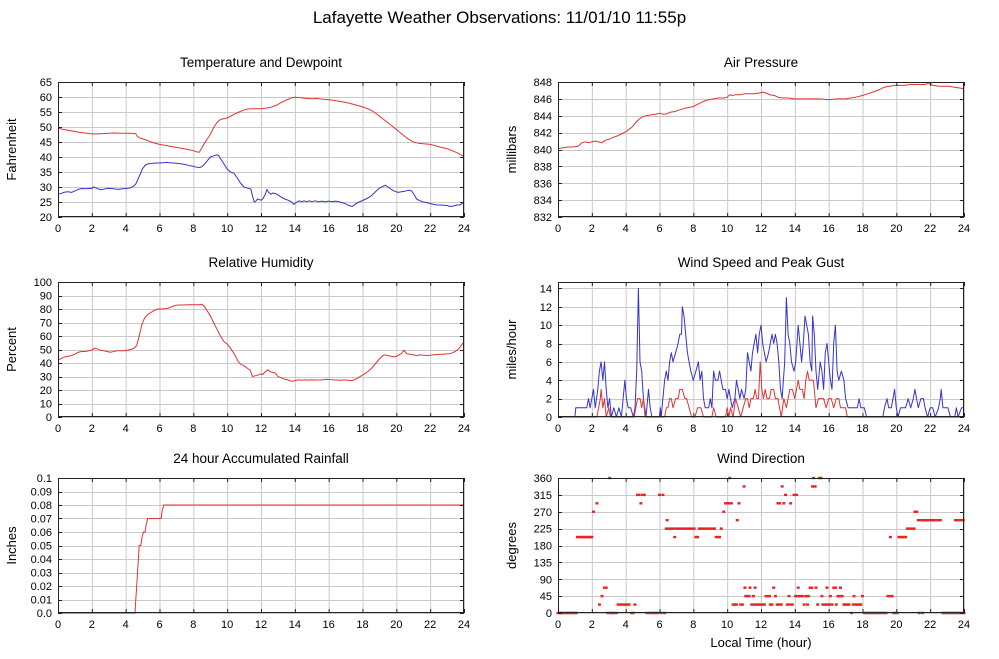 Image resolution: width=999 pixels, height=659 pixels. Describe the element at coordinates (46, 391) in the screenshot. I see `y-tick-label: 20` at that location.